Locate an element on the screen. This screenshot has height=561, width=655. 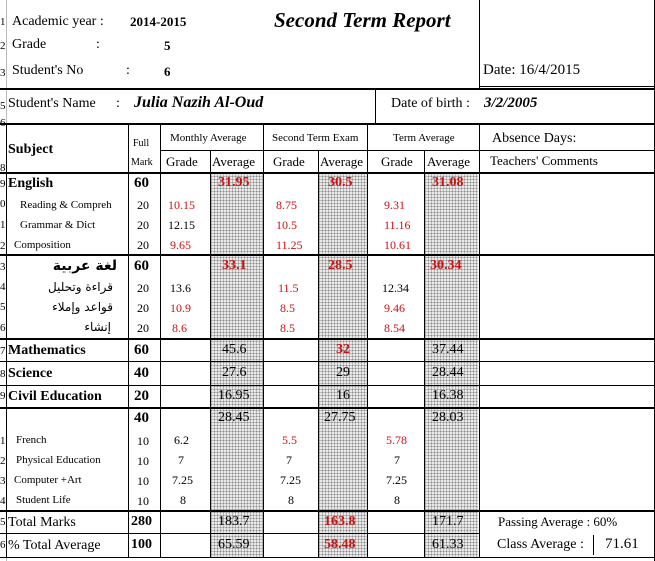
grammar-term-grade: 11.16 is located at coordinates (397, 225).